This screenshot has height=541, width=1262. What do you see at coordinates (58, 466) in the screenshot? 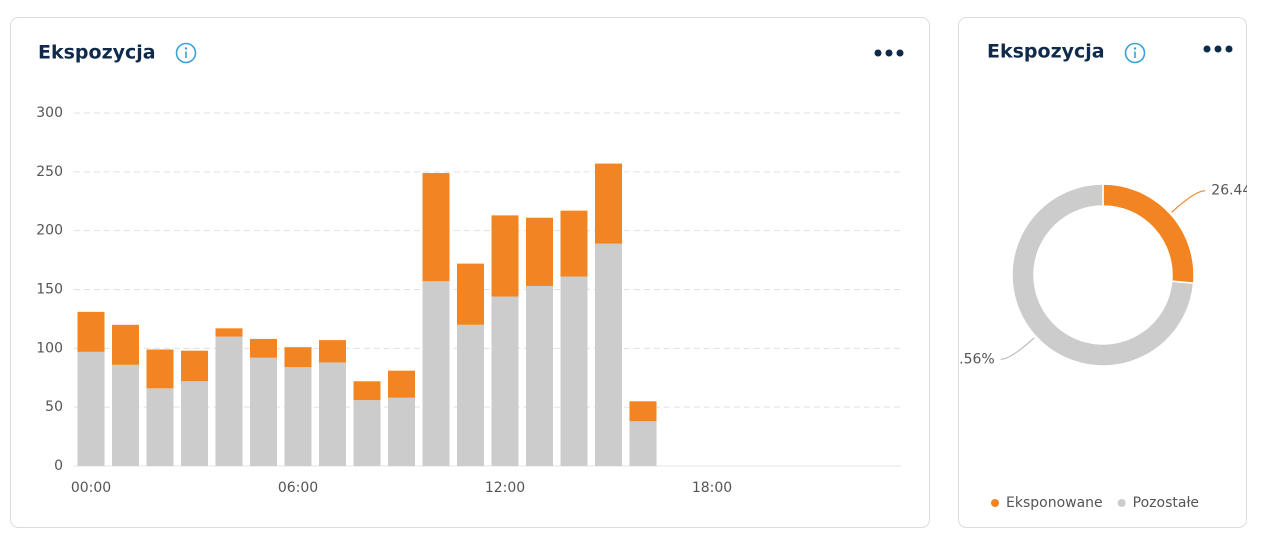
I see `y-tick-label: 0` at bounding box center [58, 466].